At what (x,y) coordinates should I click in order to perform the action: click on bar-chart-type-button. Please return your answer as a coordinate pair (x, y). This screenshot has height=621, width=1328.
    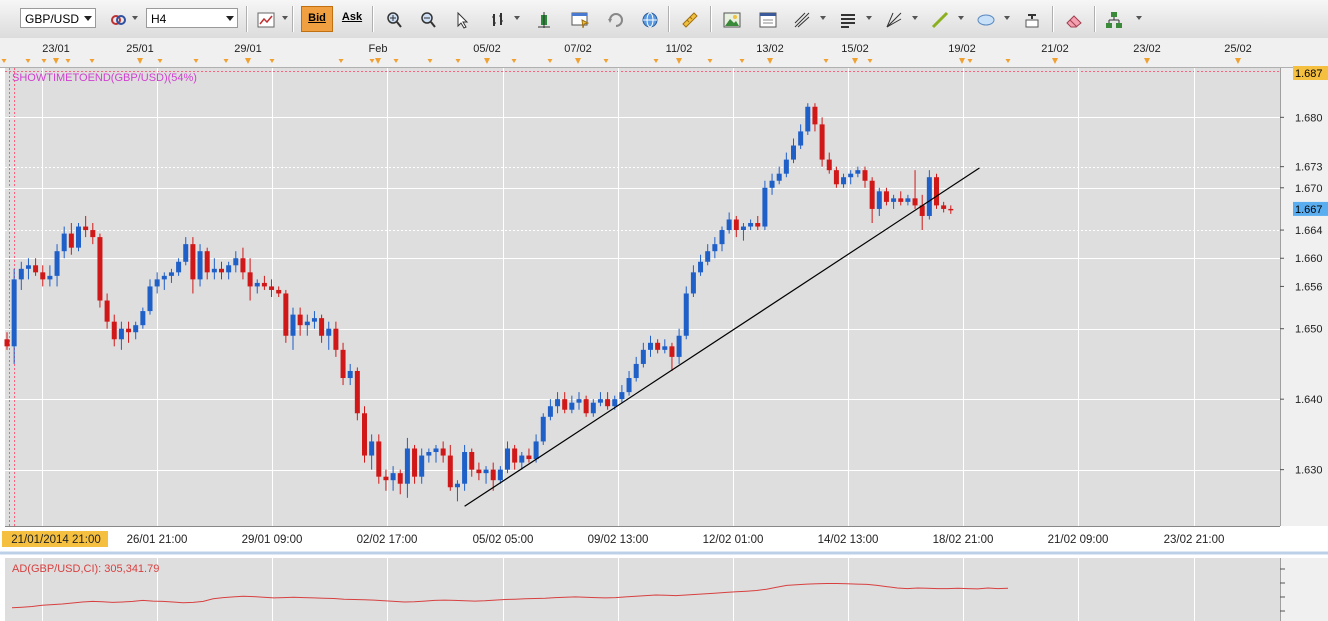
    Looking at the image, I should click on (497, 19).